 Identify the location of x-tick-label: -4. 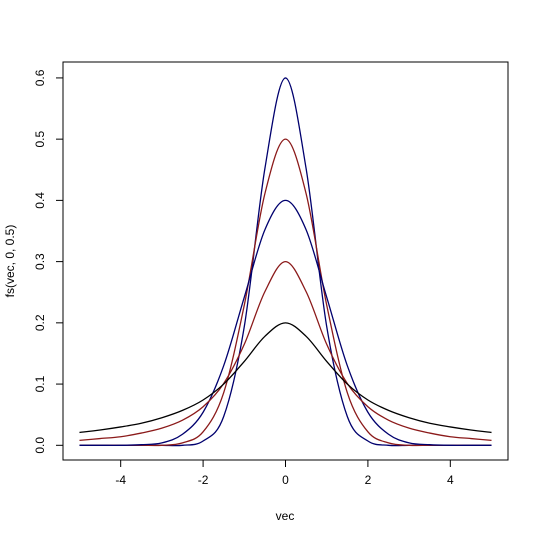
(120, 480).